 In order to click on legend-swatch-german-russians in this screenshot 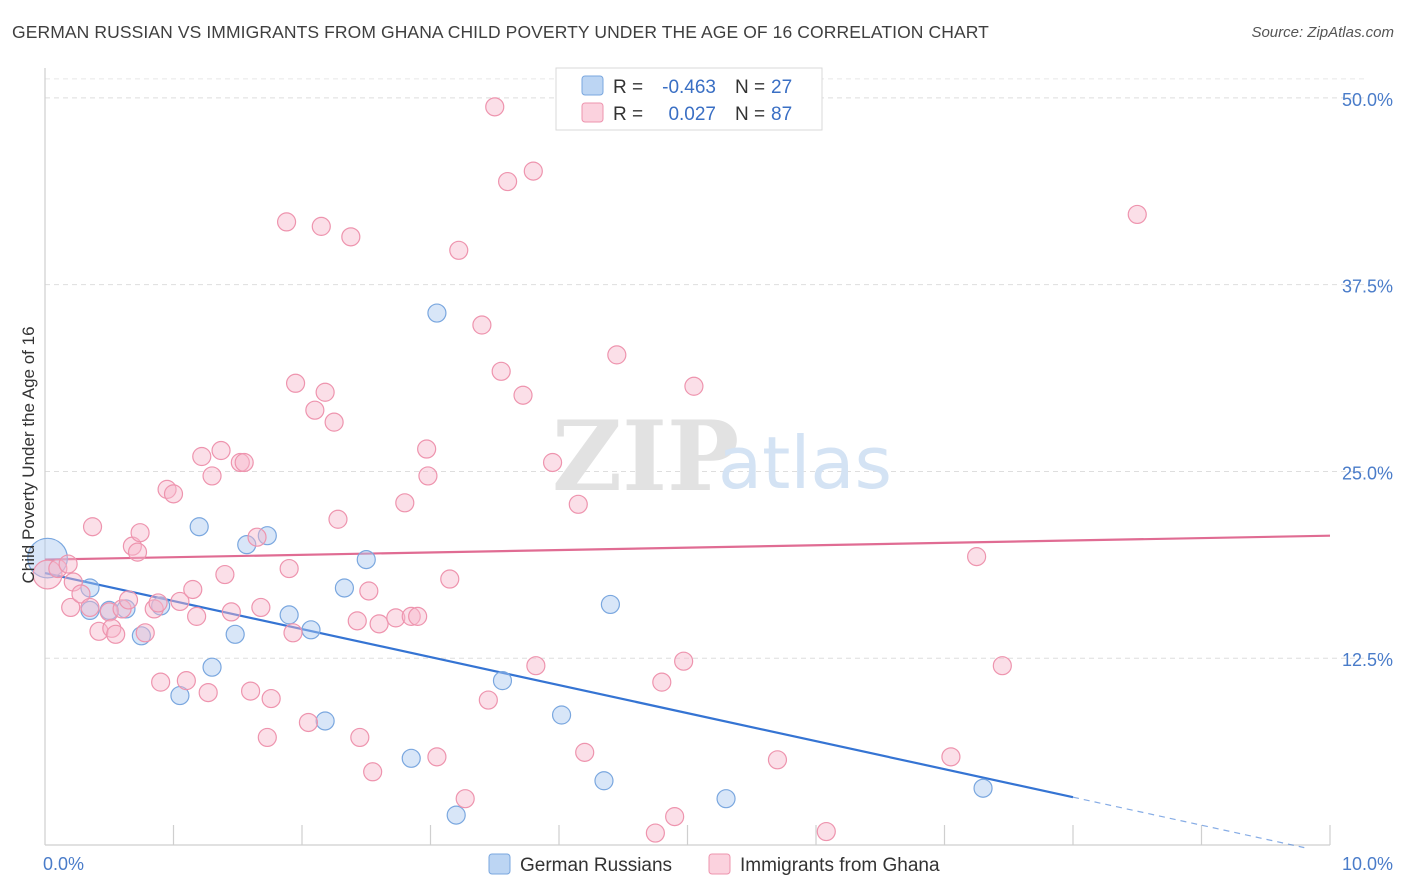, I will do `click(592, 85)`.